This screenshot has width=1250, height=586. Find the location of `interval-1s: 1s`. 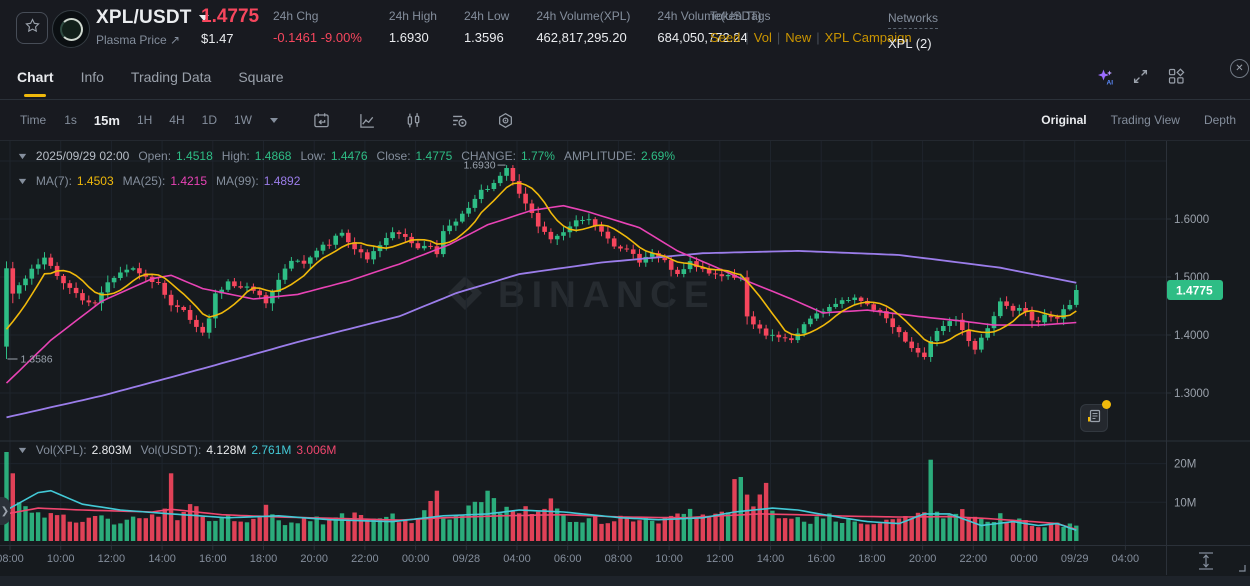

interval-1s: 1s is located at coordinates (70, 120).